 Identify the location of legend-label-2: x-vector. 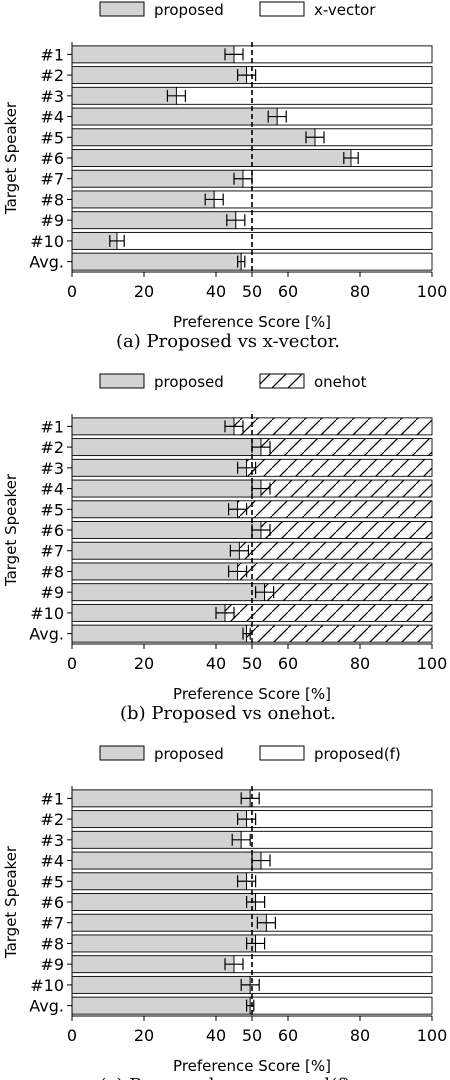
(345, 10).